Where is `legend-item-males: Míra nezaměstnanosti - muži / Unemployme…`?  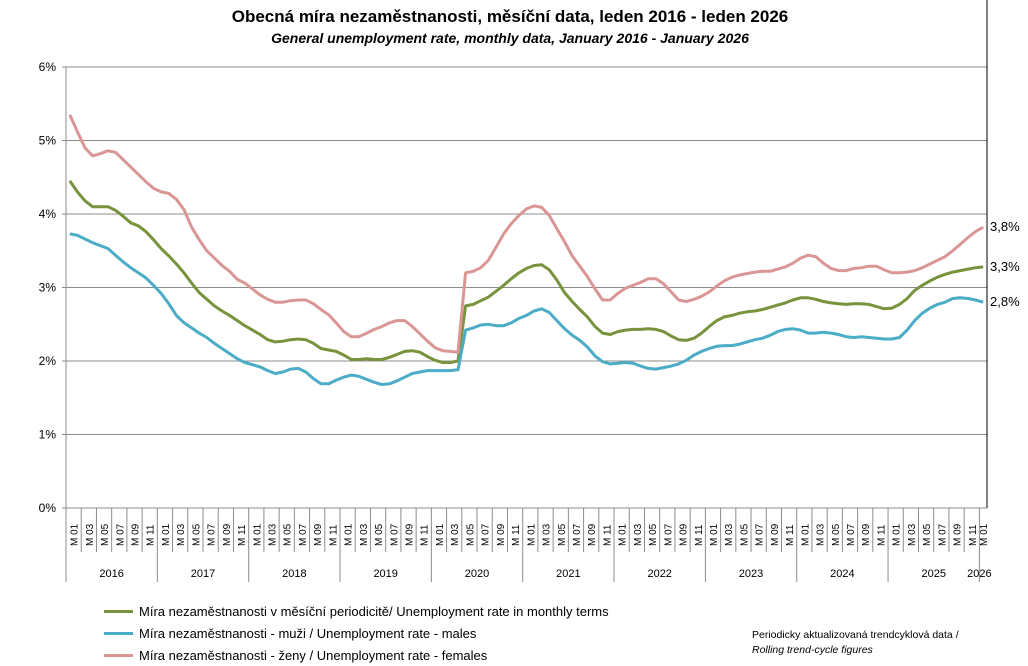 legend-item-males: Míra nezaměstnanosti - muži / Unemployme… is located at coordinates (356, 633).